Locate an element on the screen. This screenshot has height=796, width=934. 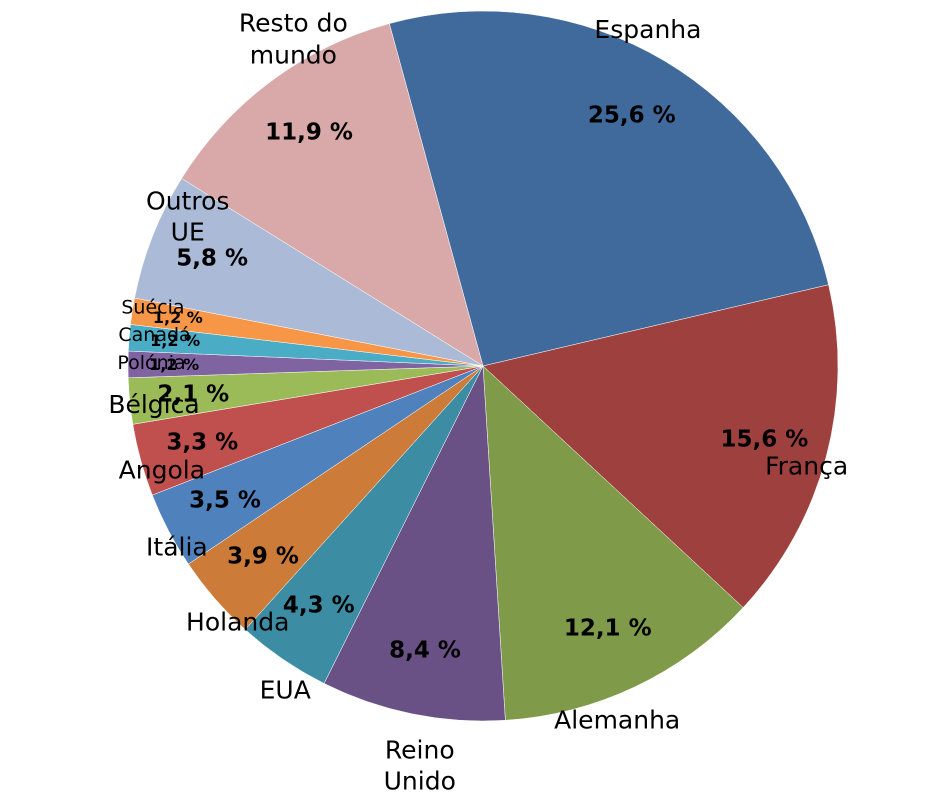
data-label: 4,3 % is located at coordinates (318, 606).